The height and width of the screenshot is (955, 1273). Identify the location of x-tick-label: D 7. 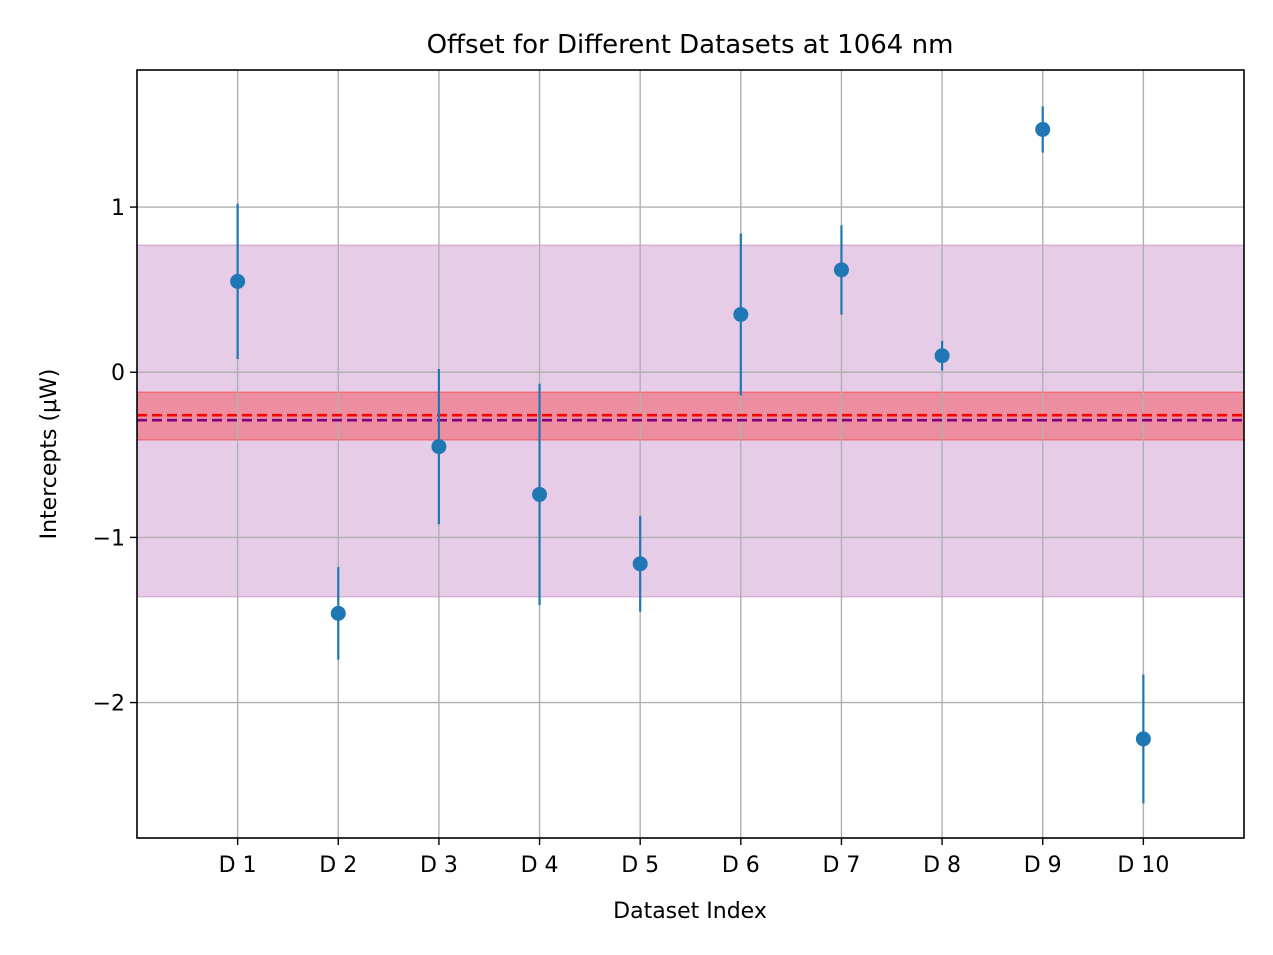
(841, 865).